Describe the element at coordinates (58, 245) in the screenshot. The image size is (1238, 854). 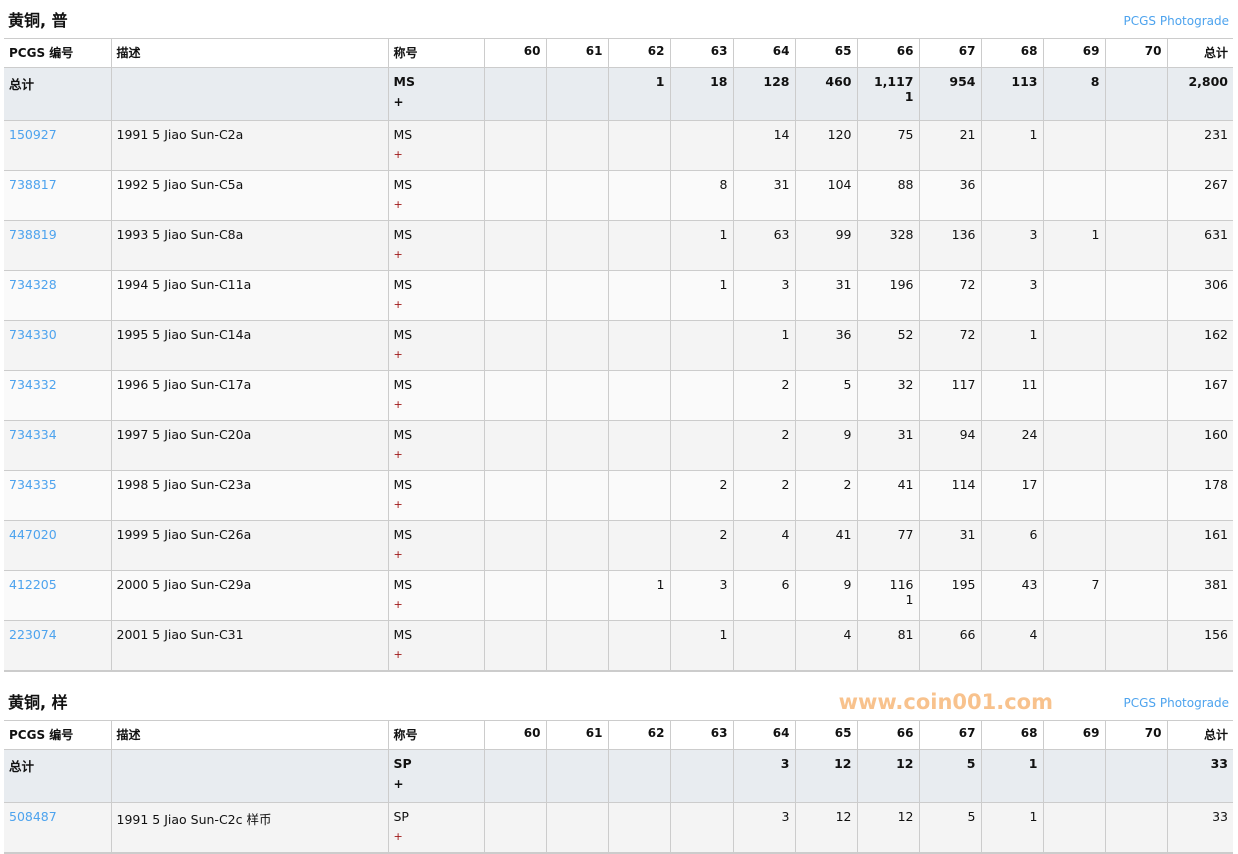
I see `pcgs-id-cell: 738819` at that location.